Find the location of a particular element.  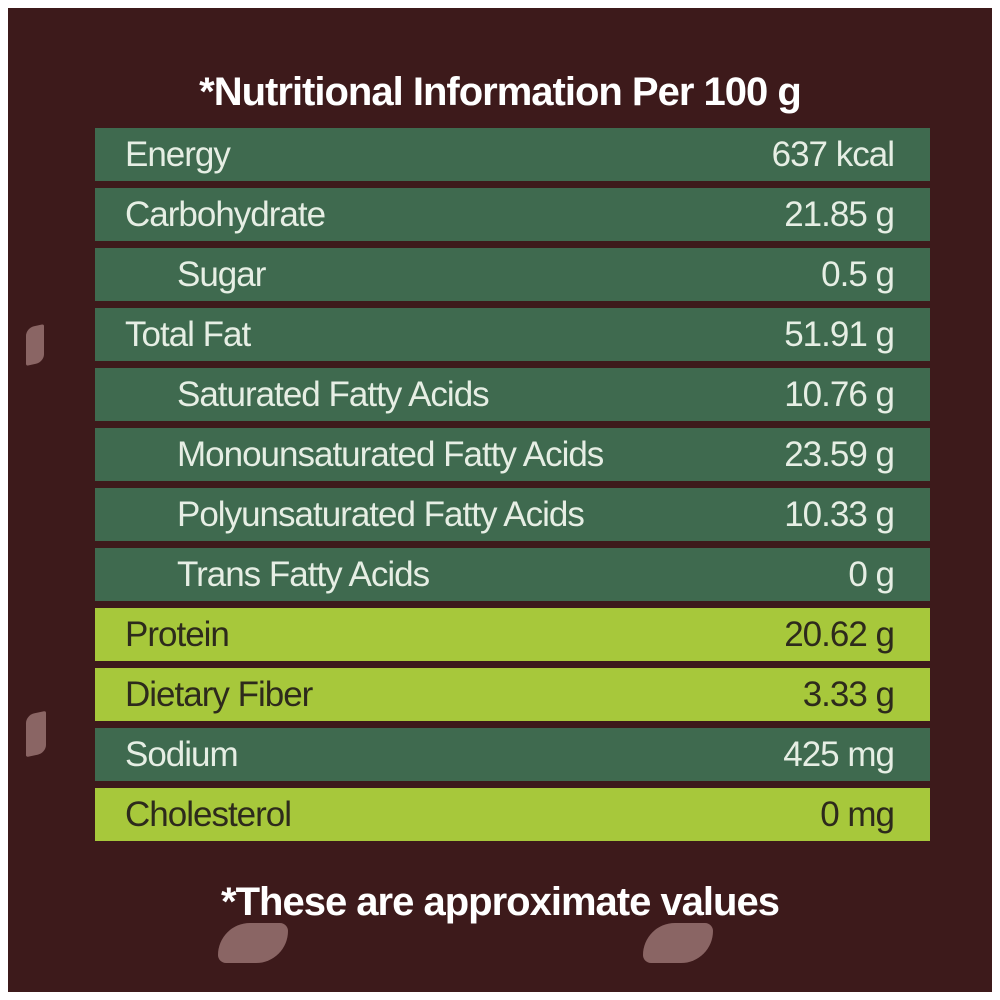

amount: 23.59 g is located at coordinates (839, 454).